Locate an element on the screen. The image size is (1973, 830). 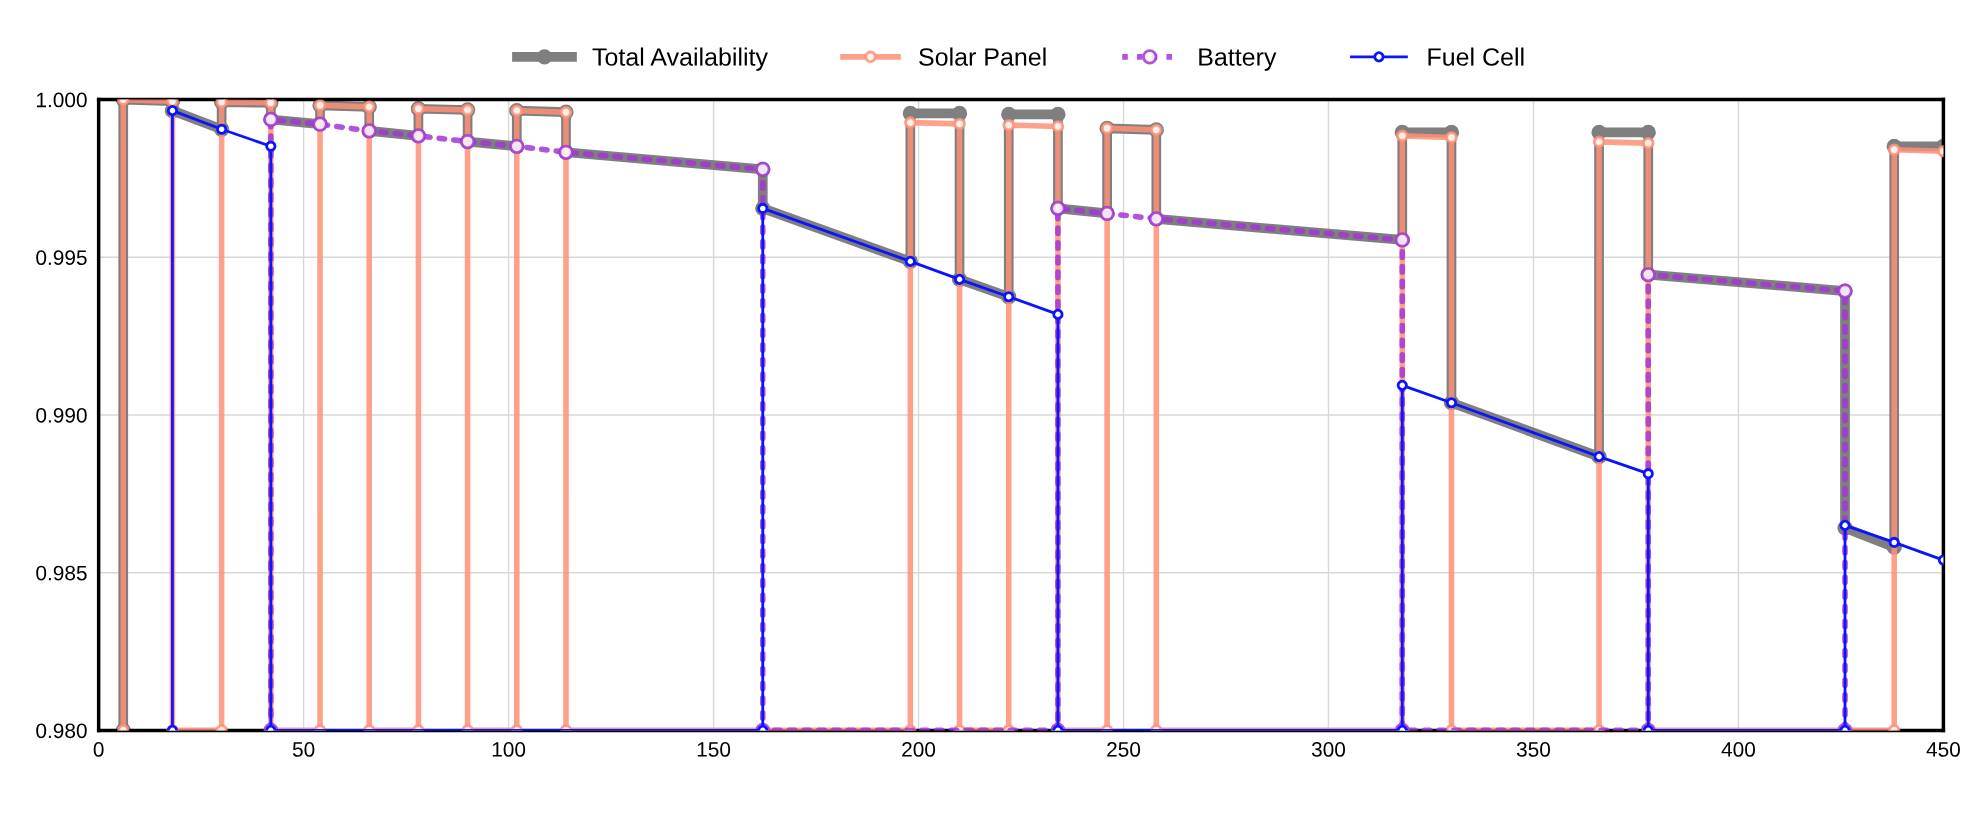
x-tick-label: 350 is located at coordinates (1533, 749).